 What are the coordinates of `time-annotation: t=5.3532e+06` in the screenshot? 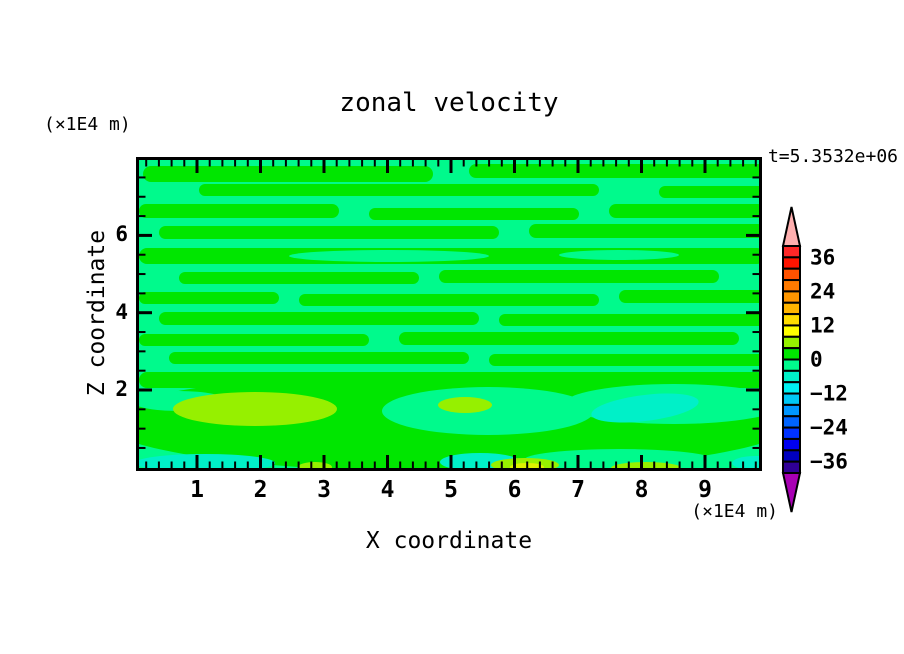 It's located at (832, 156).